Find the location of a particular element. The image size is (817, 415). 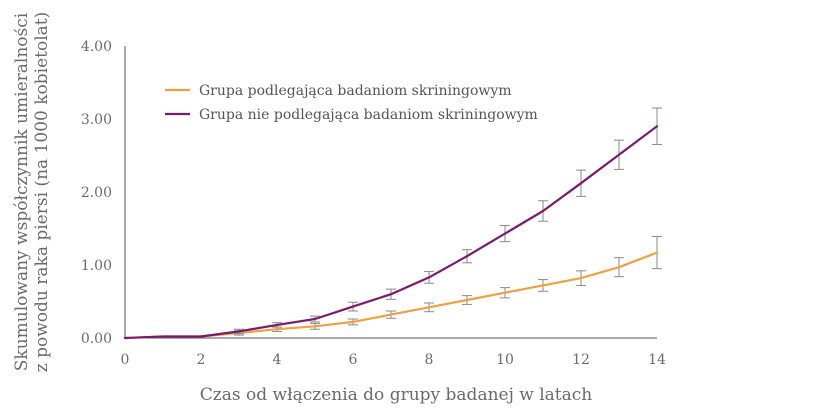

y-tick-label: 3.00 is located at coordinates (96, 120).